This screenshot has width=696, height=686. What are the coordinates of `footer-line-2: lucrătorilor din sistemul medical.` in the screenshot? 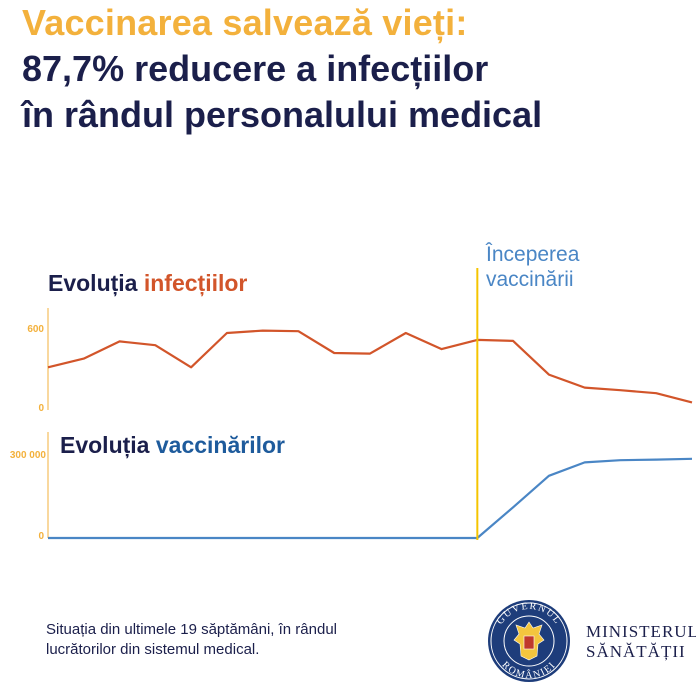 It's located at (153, 649).